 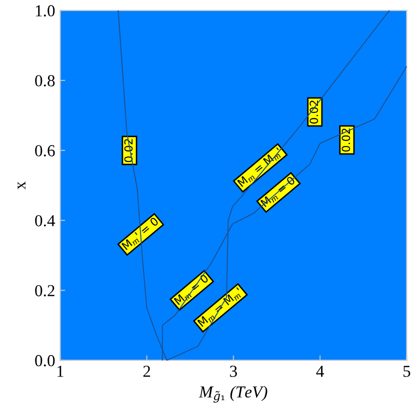 I want to click on x-tick-label: 2, so click(x=146, y=371).